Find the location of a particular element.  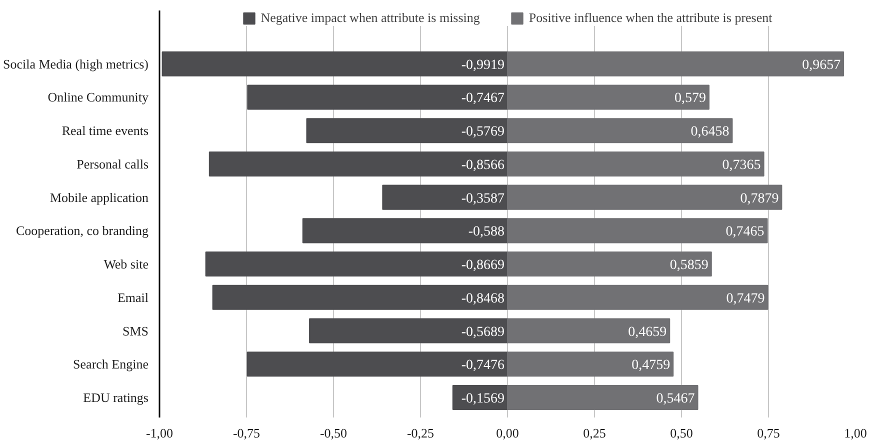

data-label: -0,8566 is located at coordinates (483, 165).